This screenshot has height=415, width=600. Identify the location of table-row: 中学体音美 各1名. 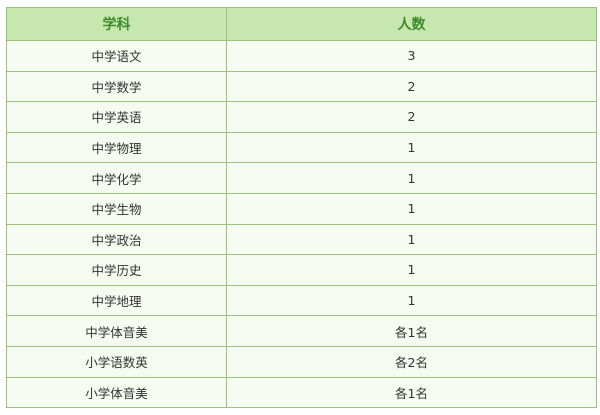
(301, 331).